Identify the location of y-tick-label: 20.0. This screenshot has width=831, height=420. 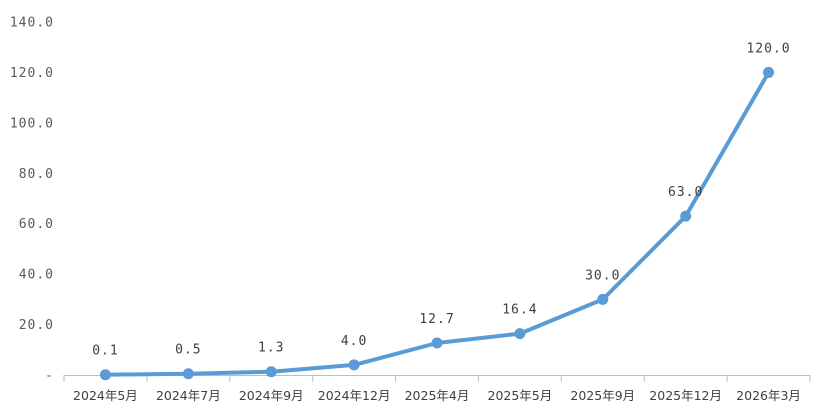
(36, 325).